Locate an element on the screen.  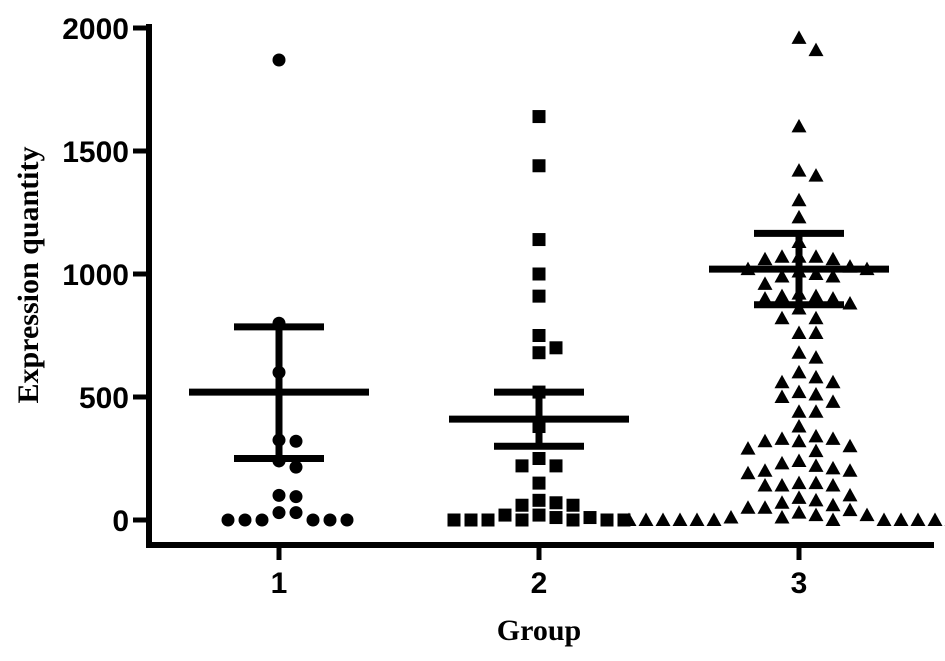
y-axis-title: Expression quantity is located at coordinates (28, 274).